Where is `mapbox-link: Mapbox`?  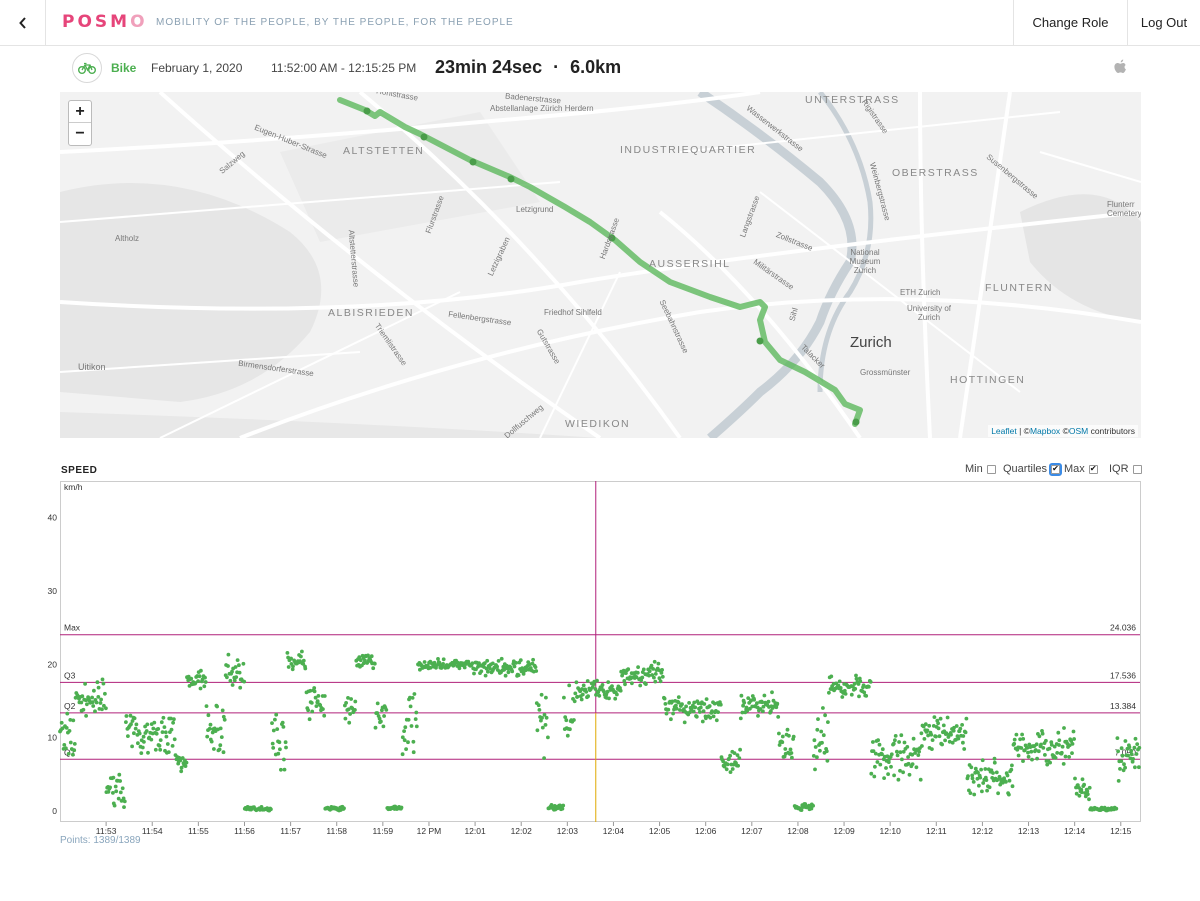 mapbox-link: Mapbox is located at coordinates (1045, 431).